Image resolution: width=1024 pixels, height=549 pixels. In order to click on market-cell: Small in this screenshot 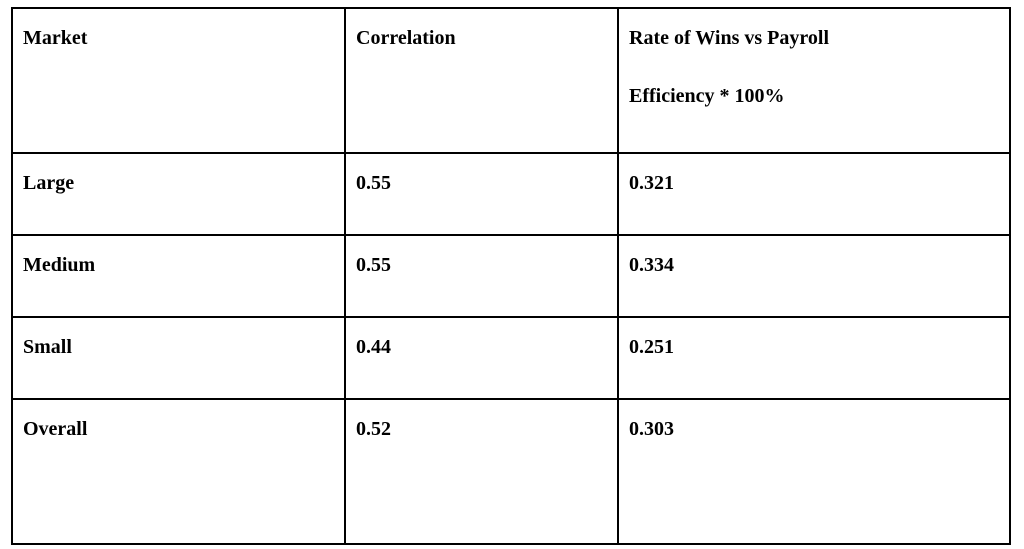, I will do `click(178, 358)`.